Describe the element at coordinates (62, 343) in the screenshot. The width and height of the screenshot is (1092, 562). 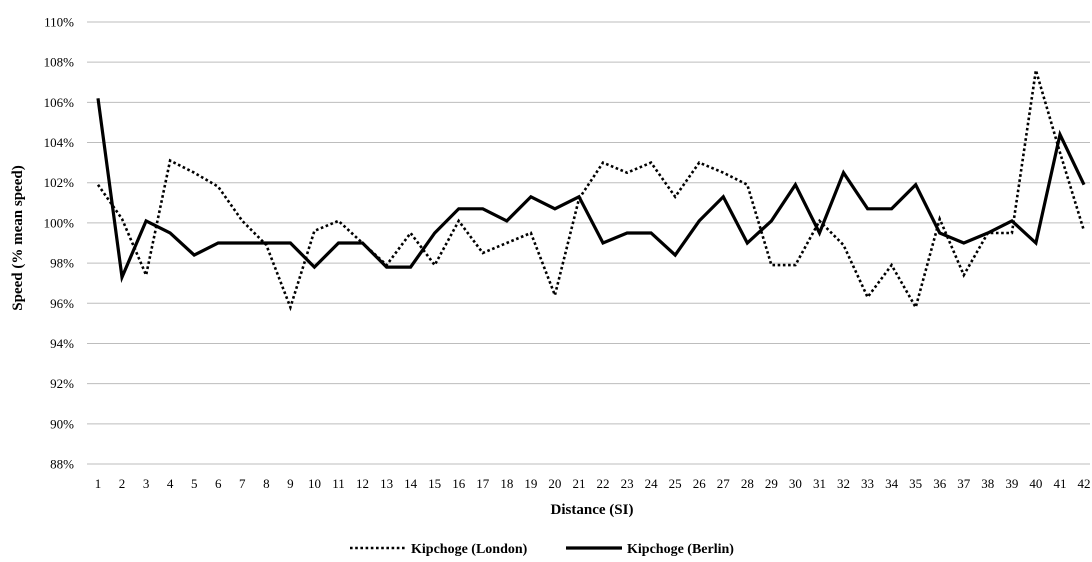
I see `y-tick-label: 94%` at that location.